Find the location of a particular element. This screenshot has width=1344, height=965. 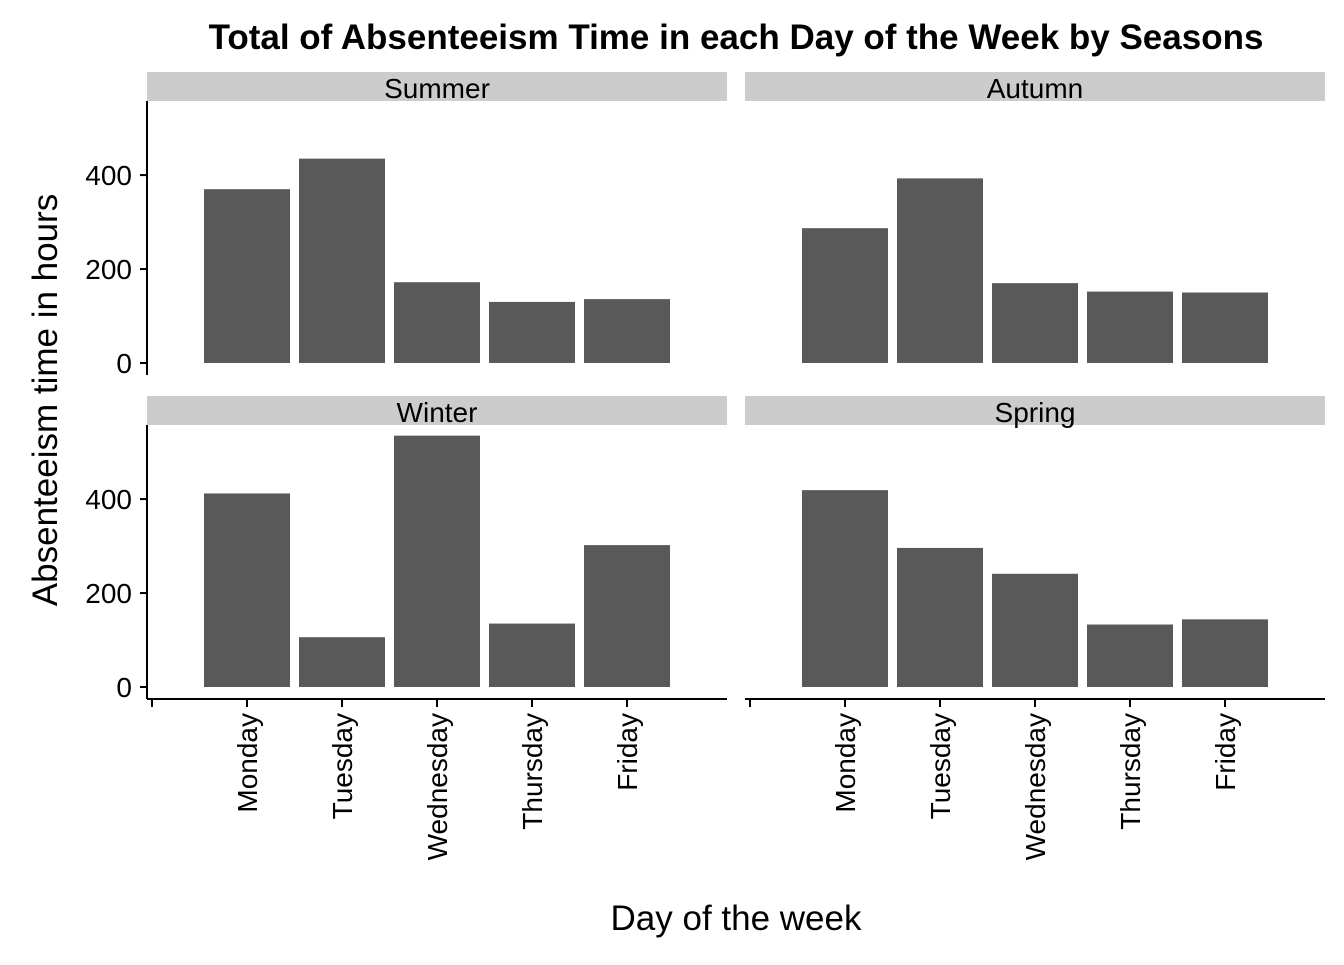

y-axis-title: Absenteeism time in hours is located at coordinates (45, 400).